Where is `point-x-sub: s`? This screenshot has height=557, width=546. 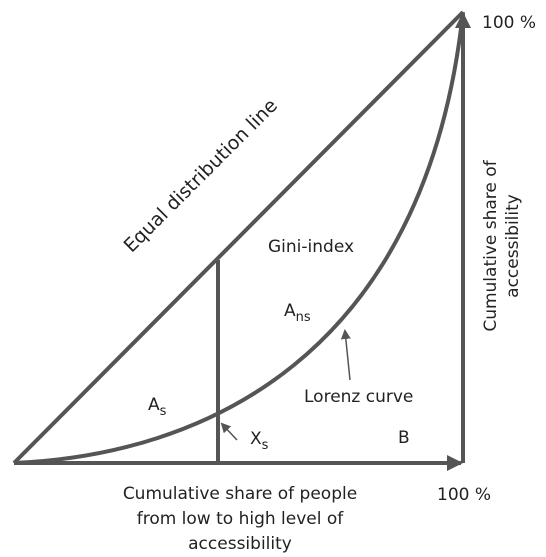
point-x-sub: s is located at coordinates (265, 445).